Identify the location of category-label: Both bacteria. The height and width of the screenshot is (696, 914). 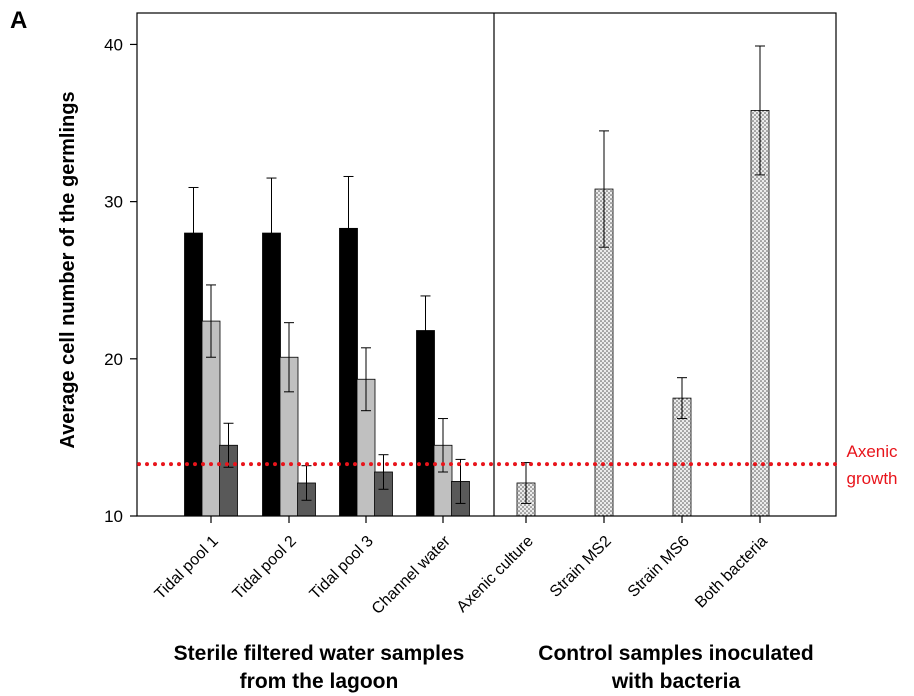
(731, 572).